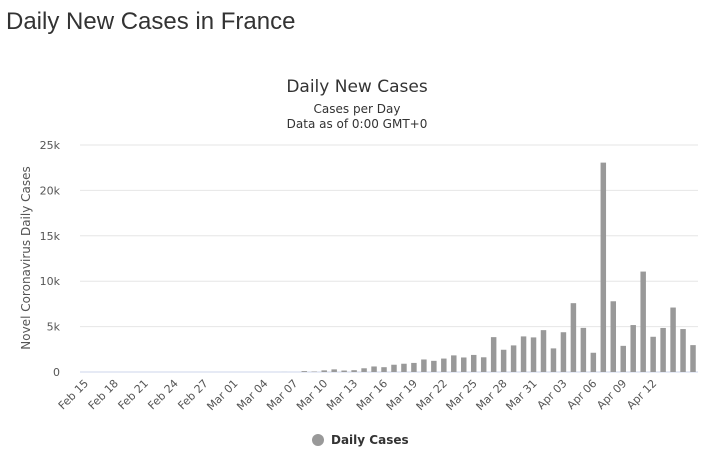 This screenshot has height=466, width=714. What do you see at coordinates (73, 394) in the screenshot?
I see `x-tick-label: Feb 15` at bounding box center [73, 394].